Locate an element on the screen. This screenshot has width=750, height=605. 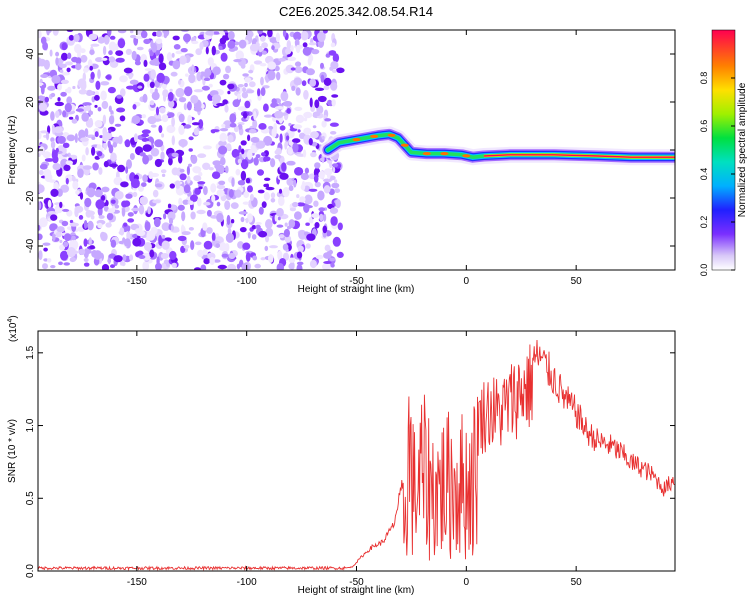
spectrogram-y-label: Frequency (Hz) is located at coordinates (12, 150).